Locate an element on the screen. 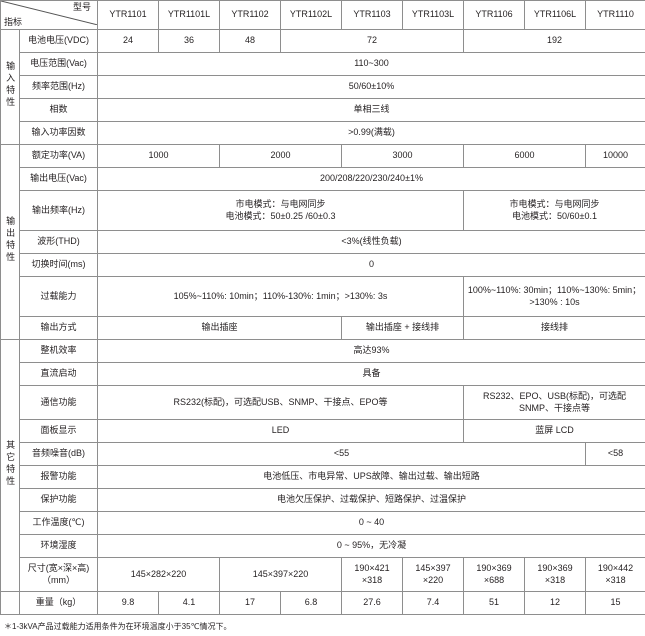  cell-dimensions-5: 190×369 ×318 is located at coordinates (555, 574).